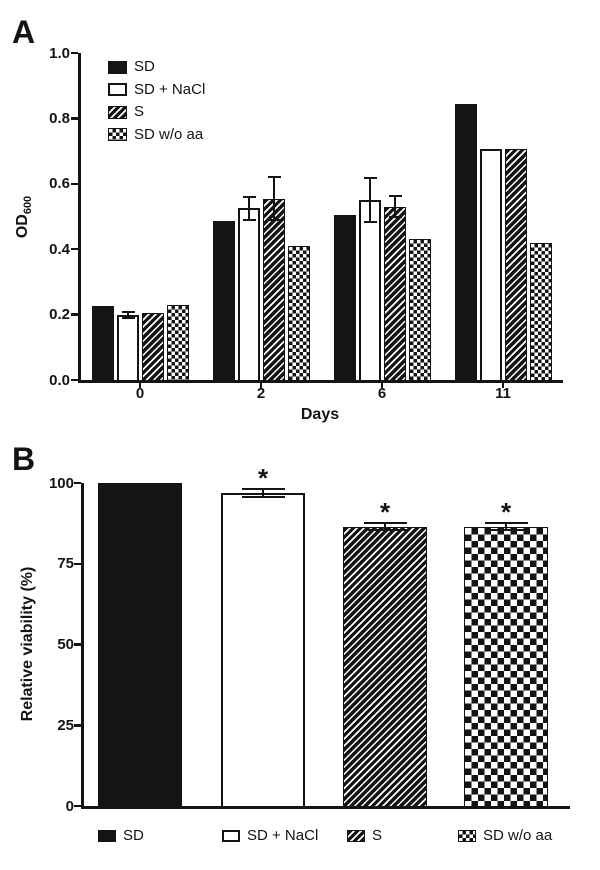 The width and height of the screenshot is (600, 870). I want to click on x-tick-label: 2, so click(261, 393).